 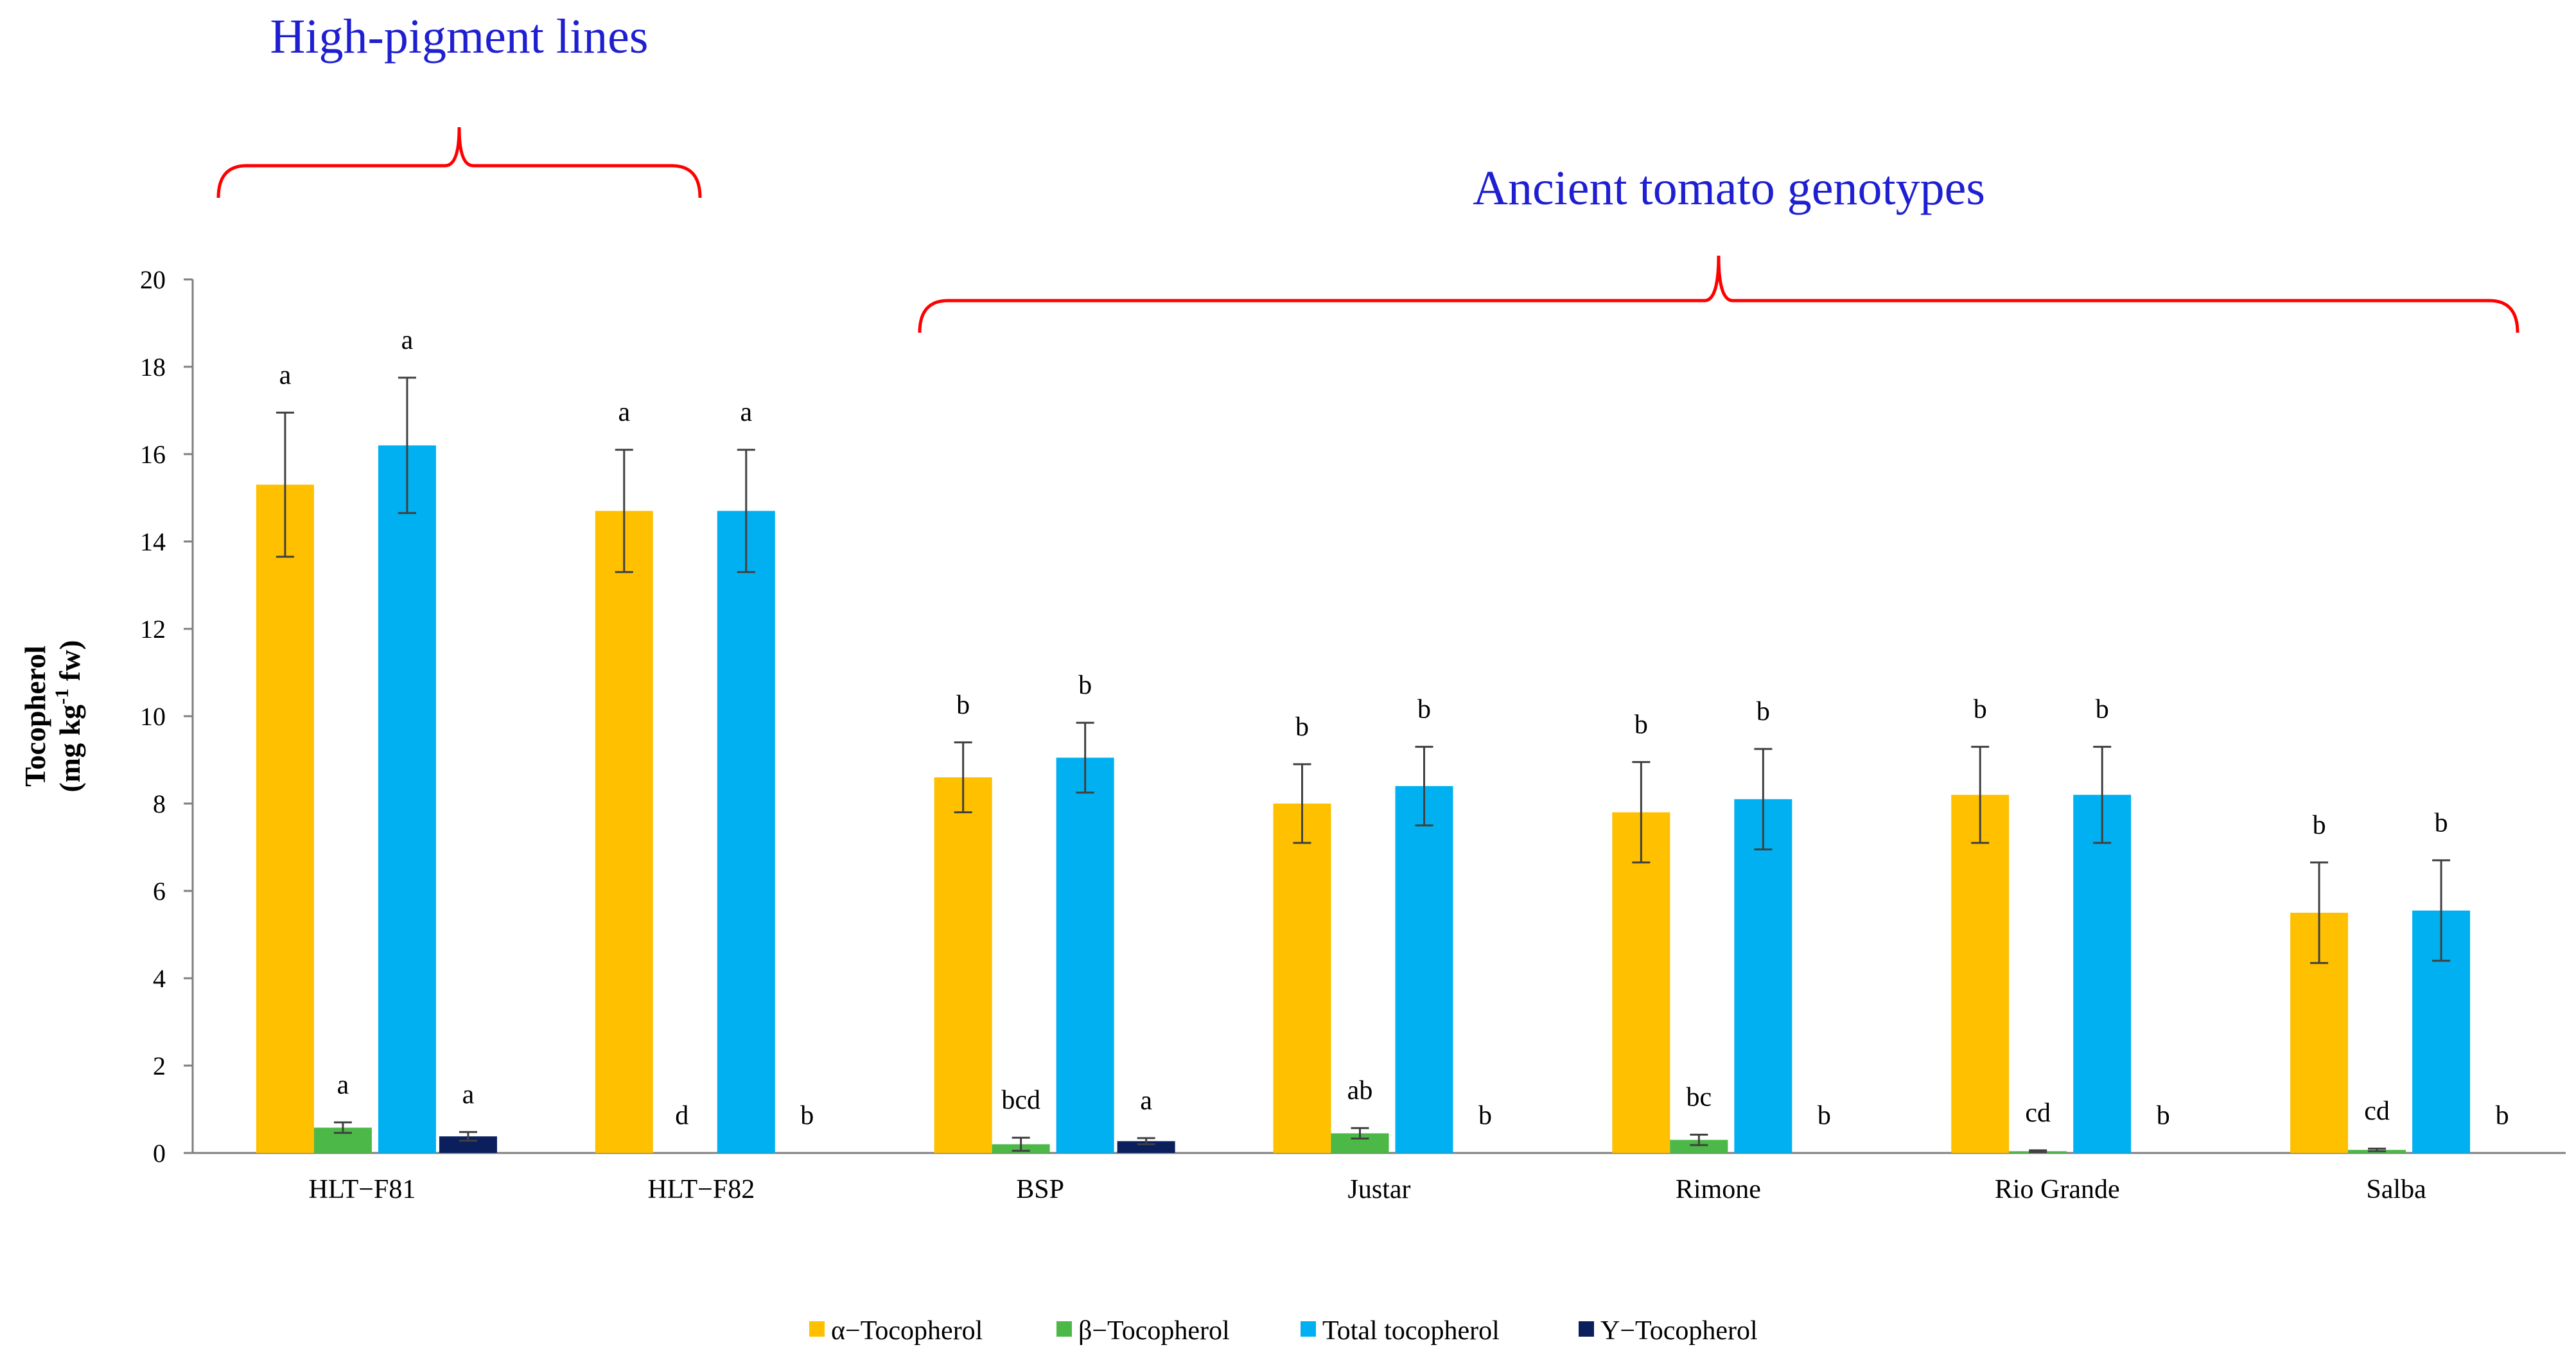 I want to click on x-category-label: Rimone, so click(x=1718, y=1189).